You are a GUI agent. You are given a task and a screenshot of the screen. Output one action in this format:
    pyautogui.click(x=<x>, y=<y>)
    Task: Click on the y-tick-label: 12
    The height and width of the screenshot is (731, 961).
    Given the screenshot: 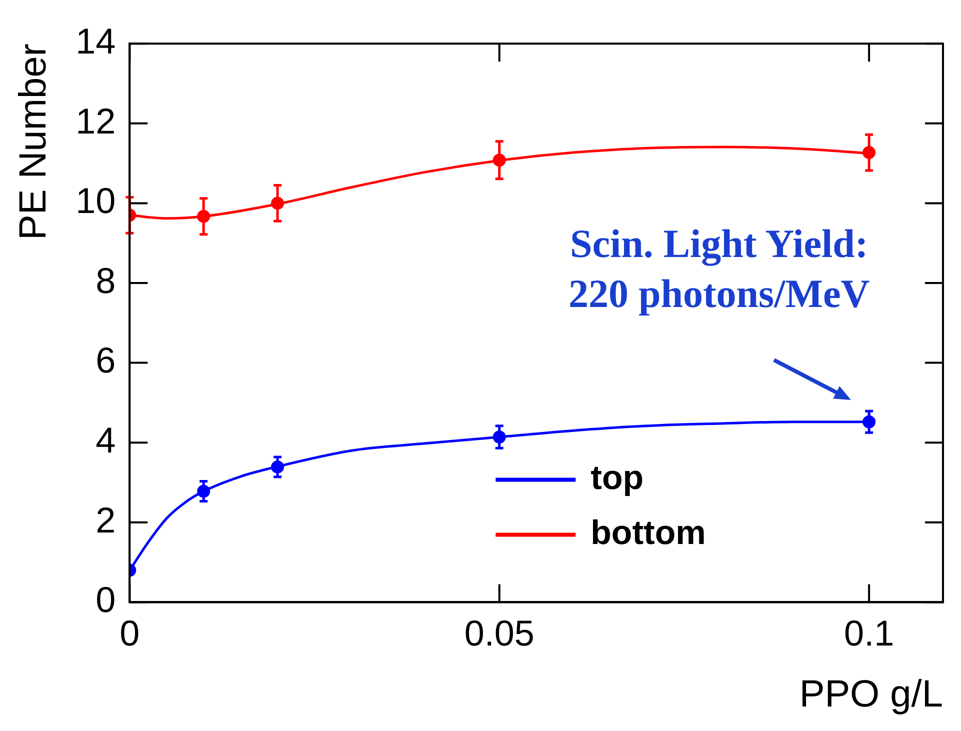 What is the action you would take?
    pyautogui.click(x=96, y=121)
    